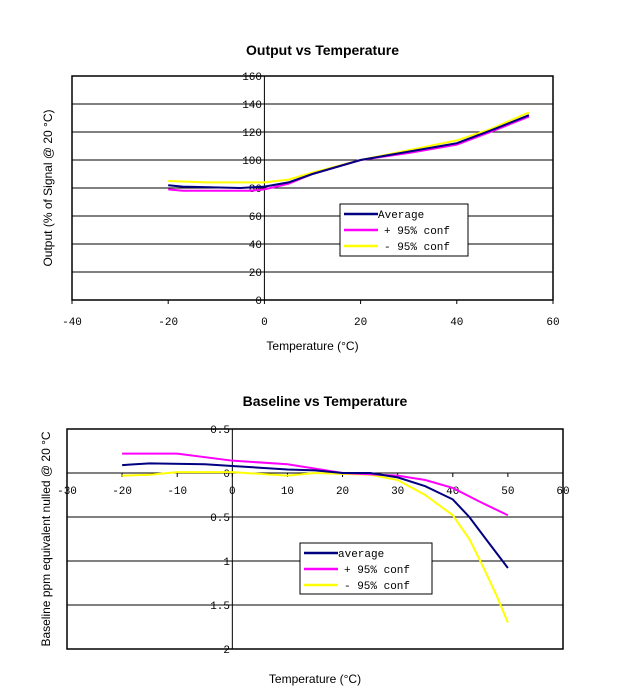  I want to click on y-tick-label: 160, so click(252, 78).